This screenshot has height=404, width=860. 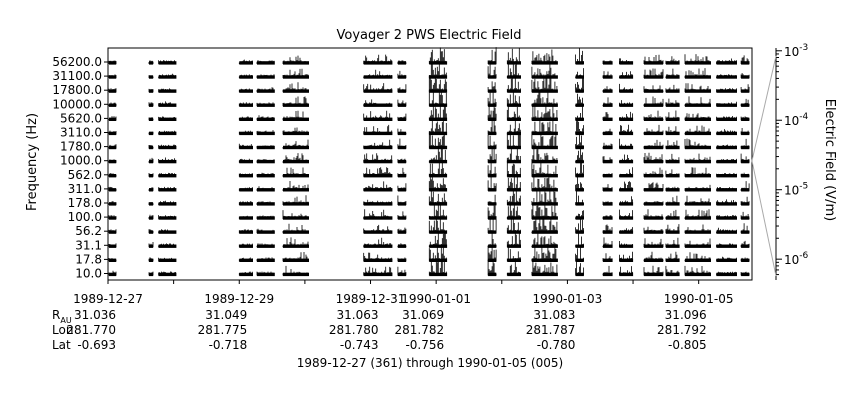 I want to click on y-tick-label: 3110.0, so click(x=81, y=133).